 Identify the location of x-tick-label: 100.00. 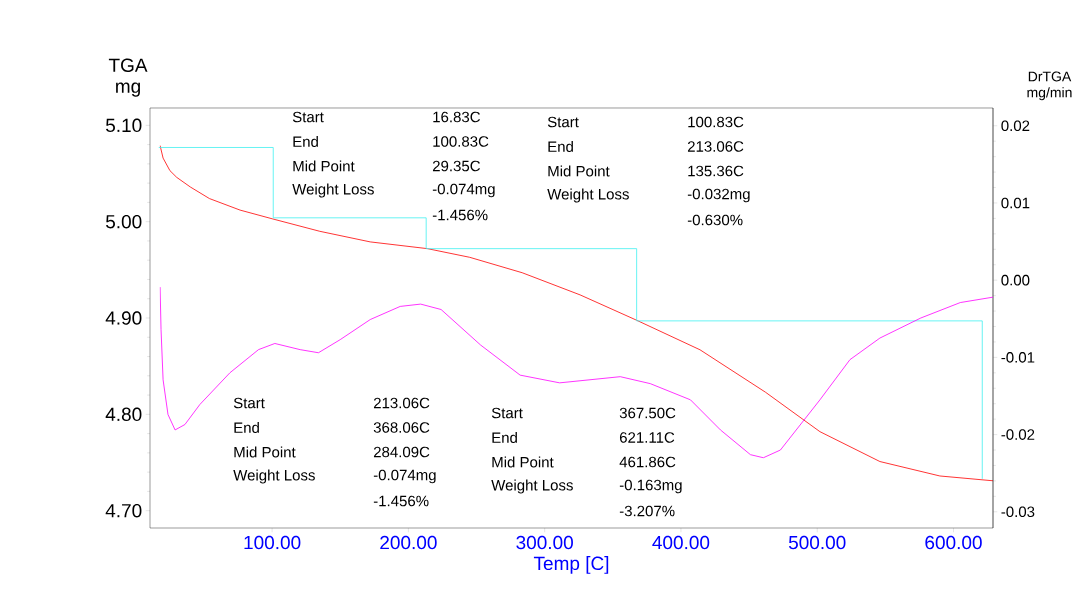
(272, 542).